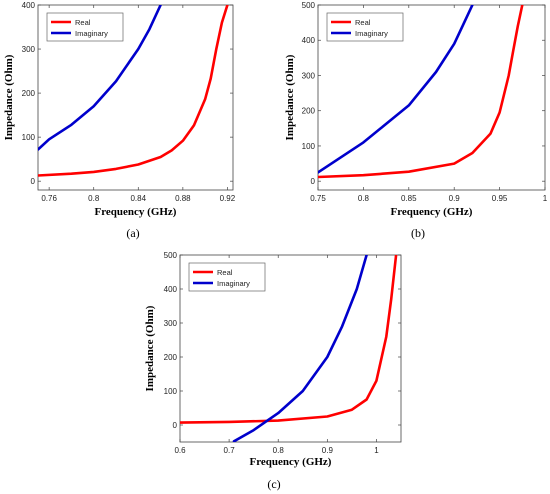 The image size is (550, 494). I want to click on x-tick-label: 0.88, so click(183, 198).